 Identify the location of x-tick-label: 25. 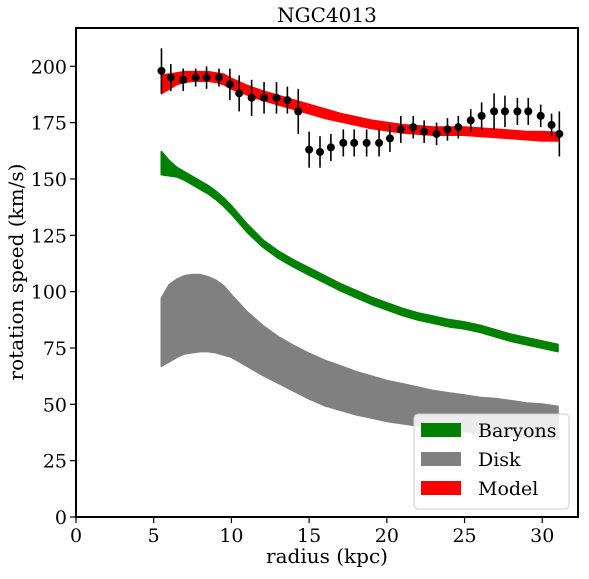
(464, 536).